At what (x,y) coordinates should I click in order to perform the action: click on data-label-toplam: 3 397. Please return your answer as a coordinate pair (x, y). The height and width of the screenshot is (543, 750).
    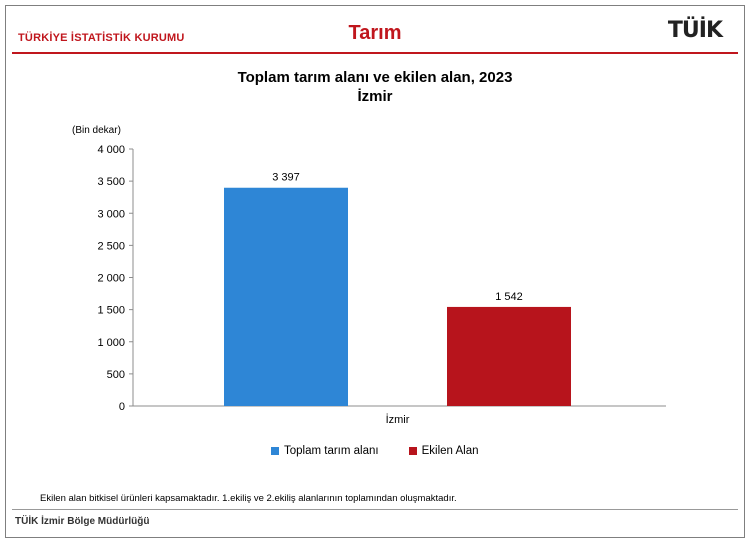
    Looking at the image, I should click on (286, 178).